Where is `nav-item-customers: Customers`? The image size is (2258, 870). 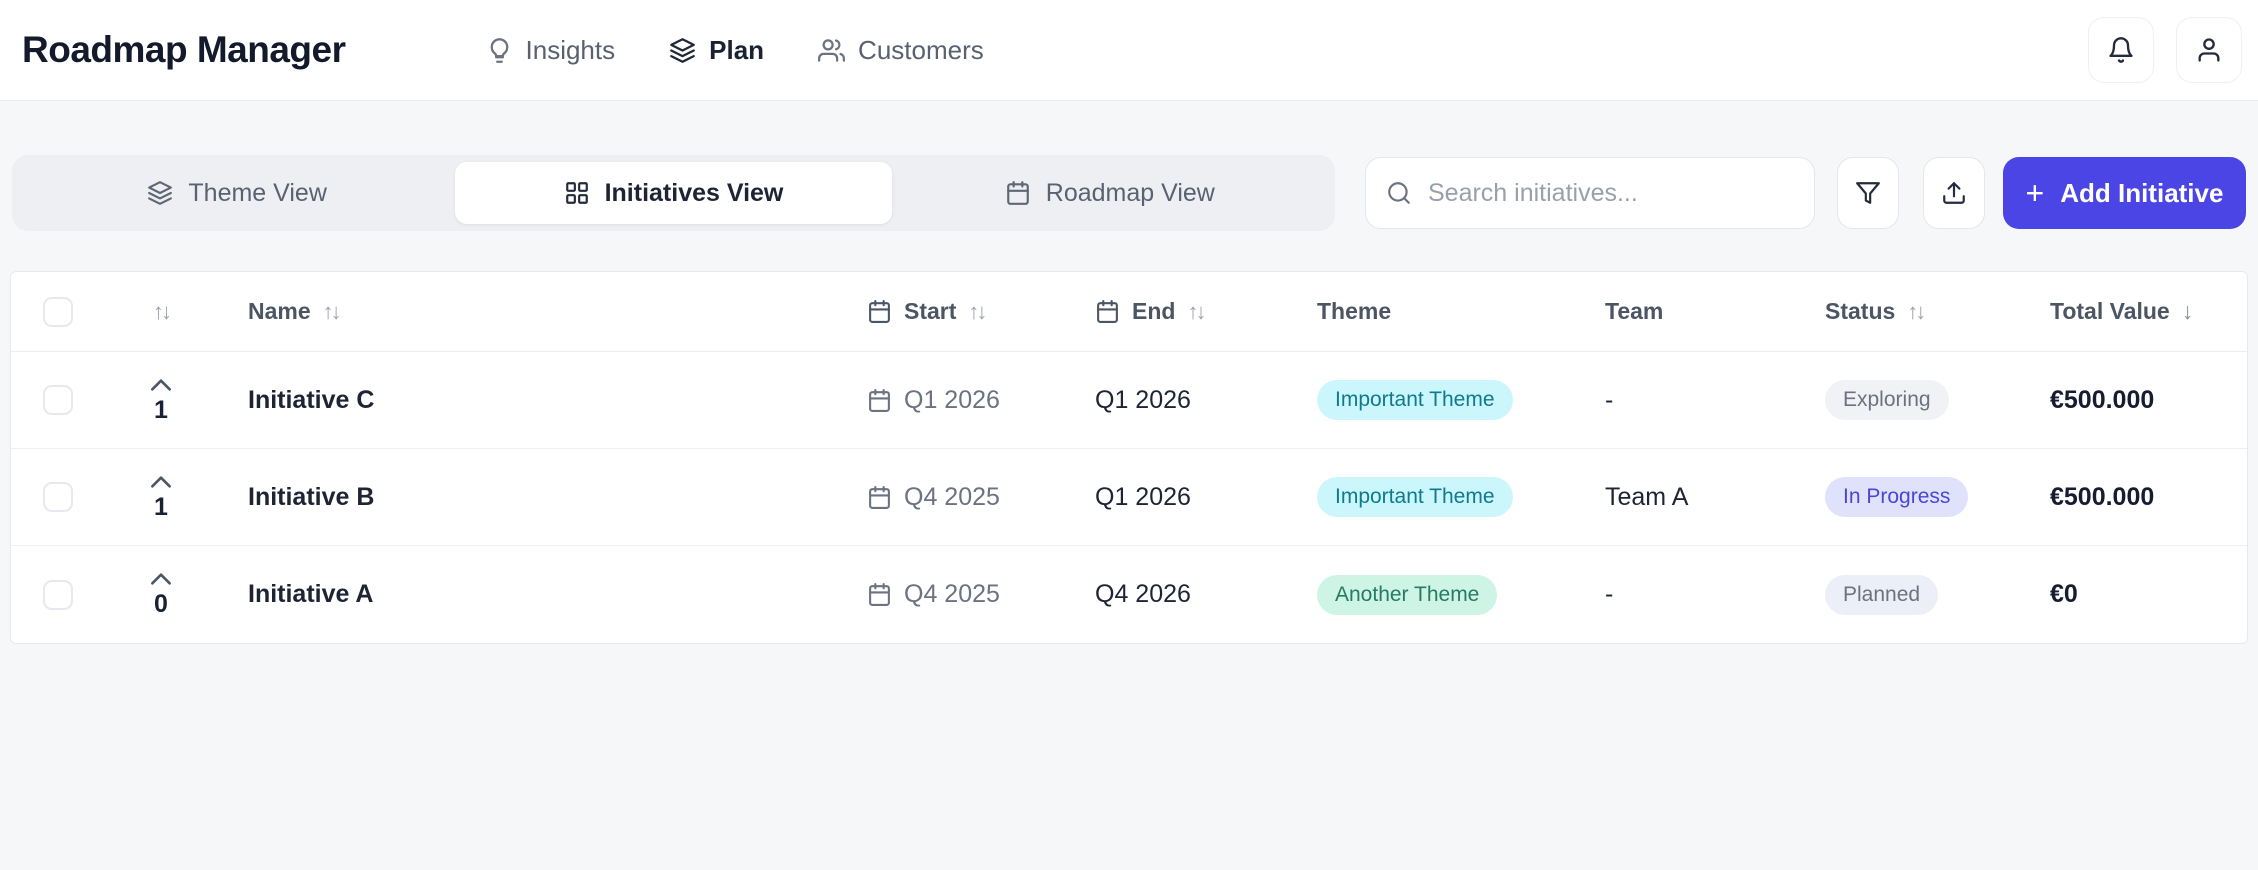 nav-item-customers: Customers is located at coordinates (901, 50).